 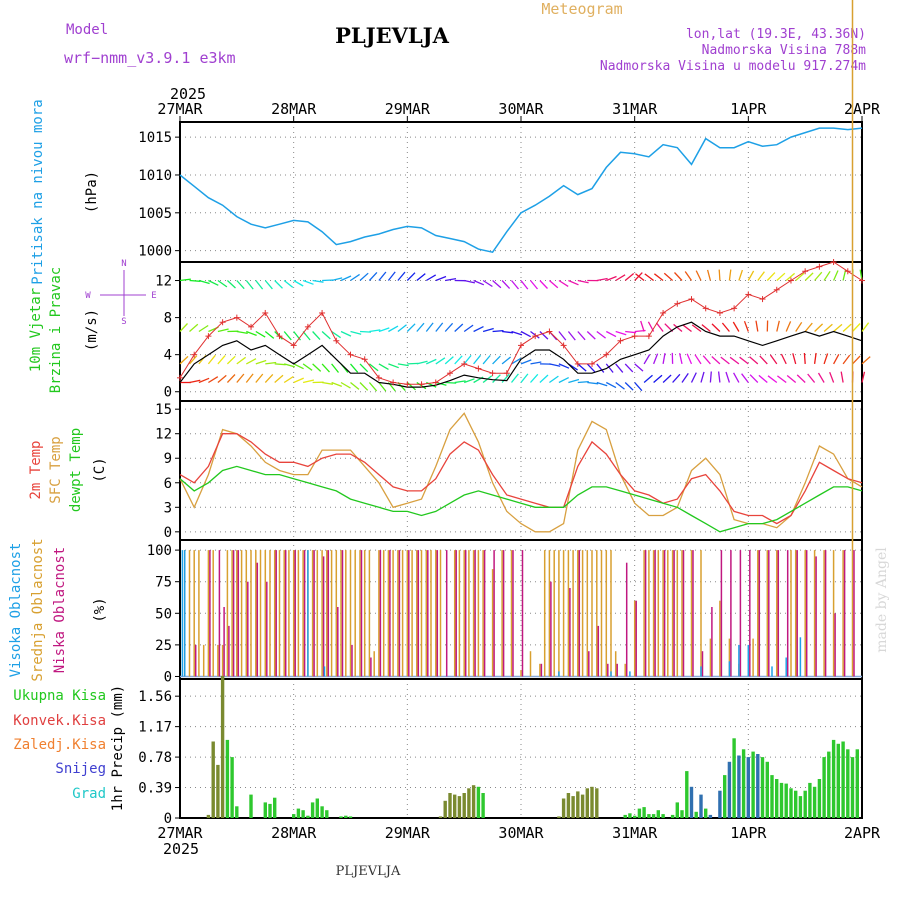 What do you see at coordinates (168, 484) in the screenshot?
I see `y-tick-label: 6` at bounding box center [168, 484].